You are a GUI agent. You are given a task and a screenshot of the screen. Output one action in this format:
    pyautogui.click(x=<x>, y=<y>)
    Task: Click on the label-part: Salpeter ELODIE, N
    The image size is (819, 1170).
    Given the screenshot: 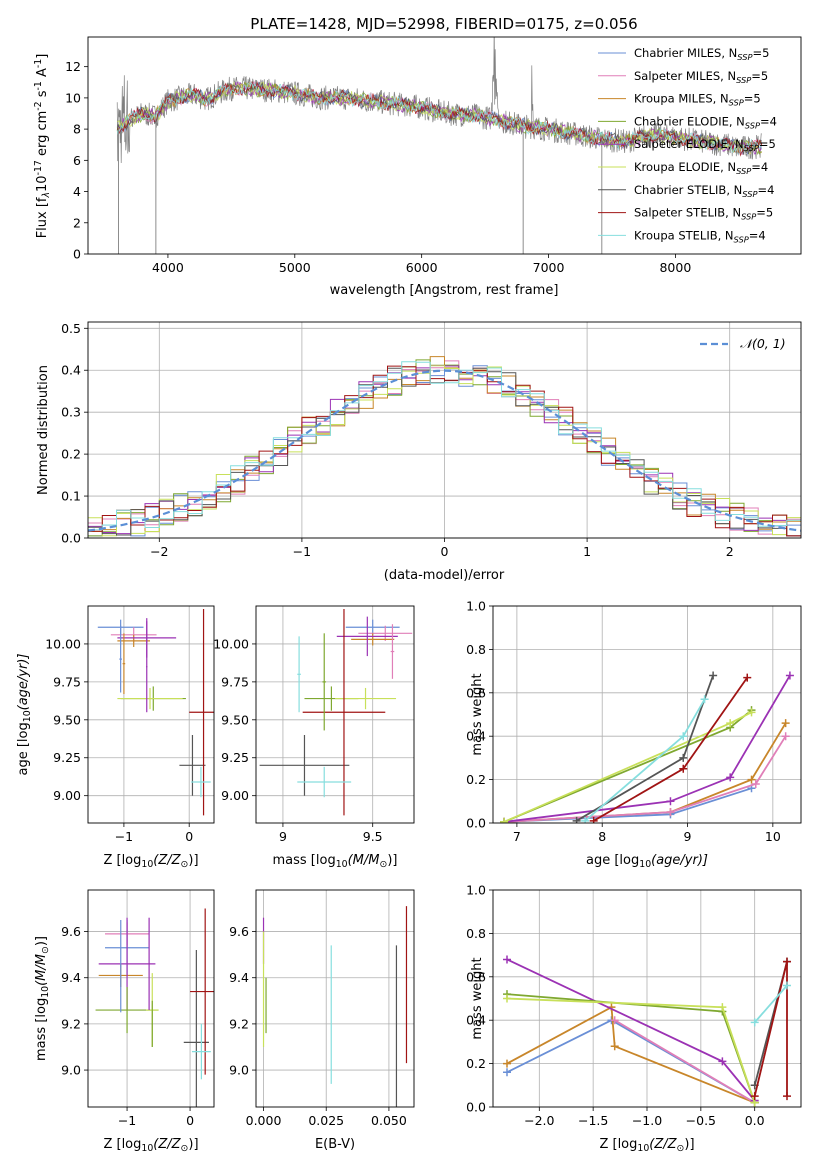 What is the action you would take?
    pyautogui.click(x=689, y=144)
    